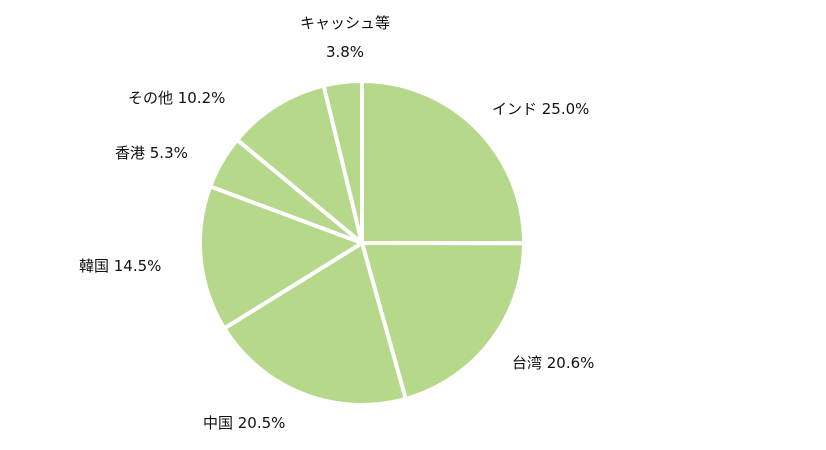  Describe the element at coordinates (244, 423) in the screenshot. I see `label-china: 中国 20.5%` at that location.